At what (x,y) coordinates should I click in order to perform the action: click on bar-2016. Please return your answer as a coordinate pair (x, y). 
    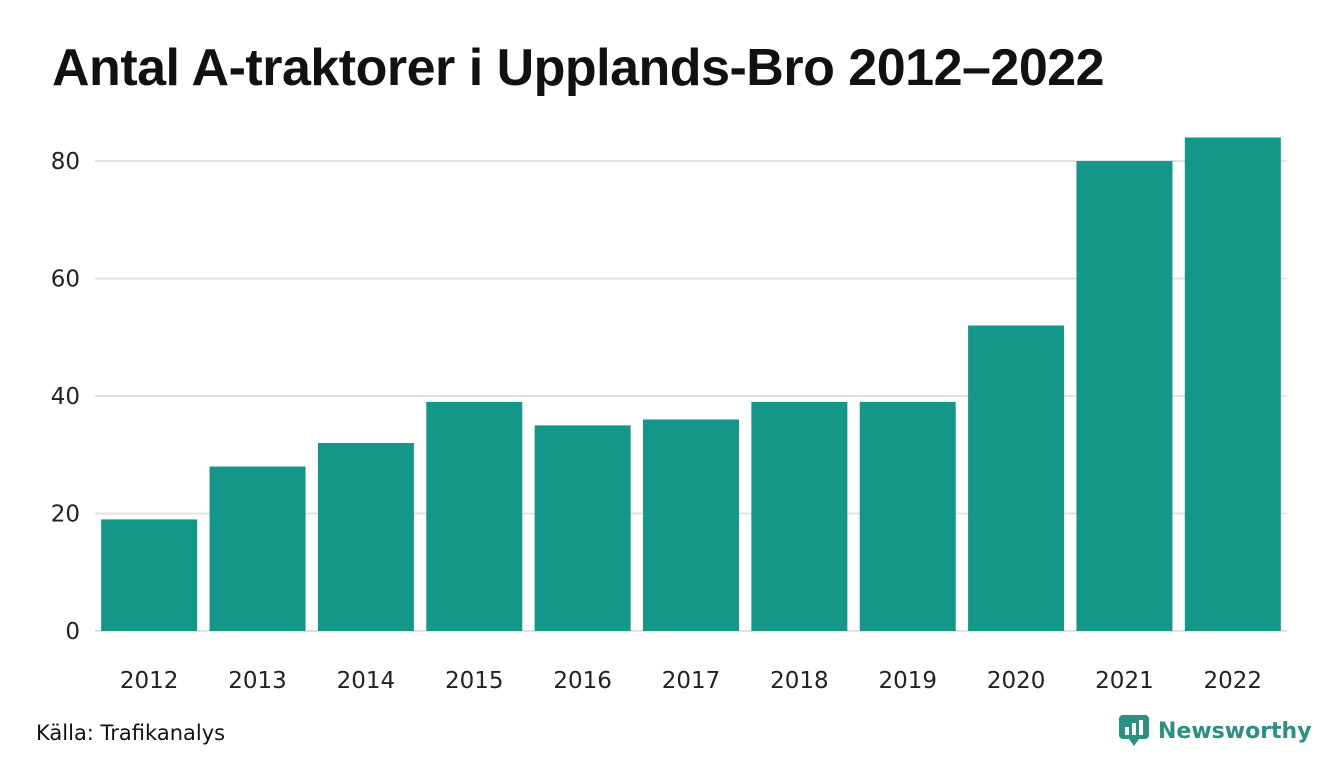
    Looking at the image, I should click on (582, 528).